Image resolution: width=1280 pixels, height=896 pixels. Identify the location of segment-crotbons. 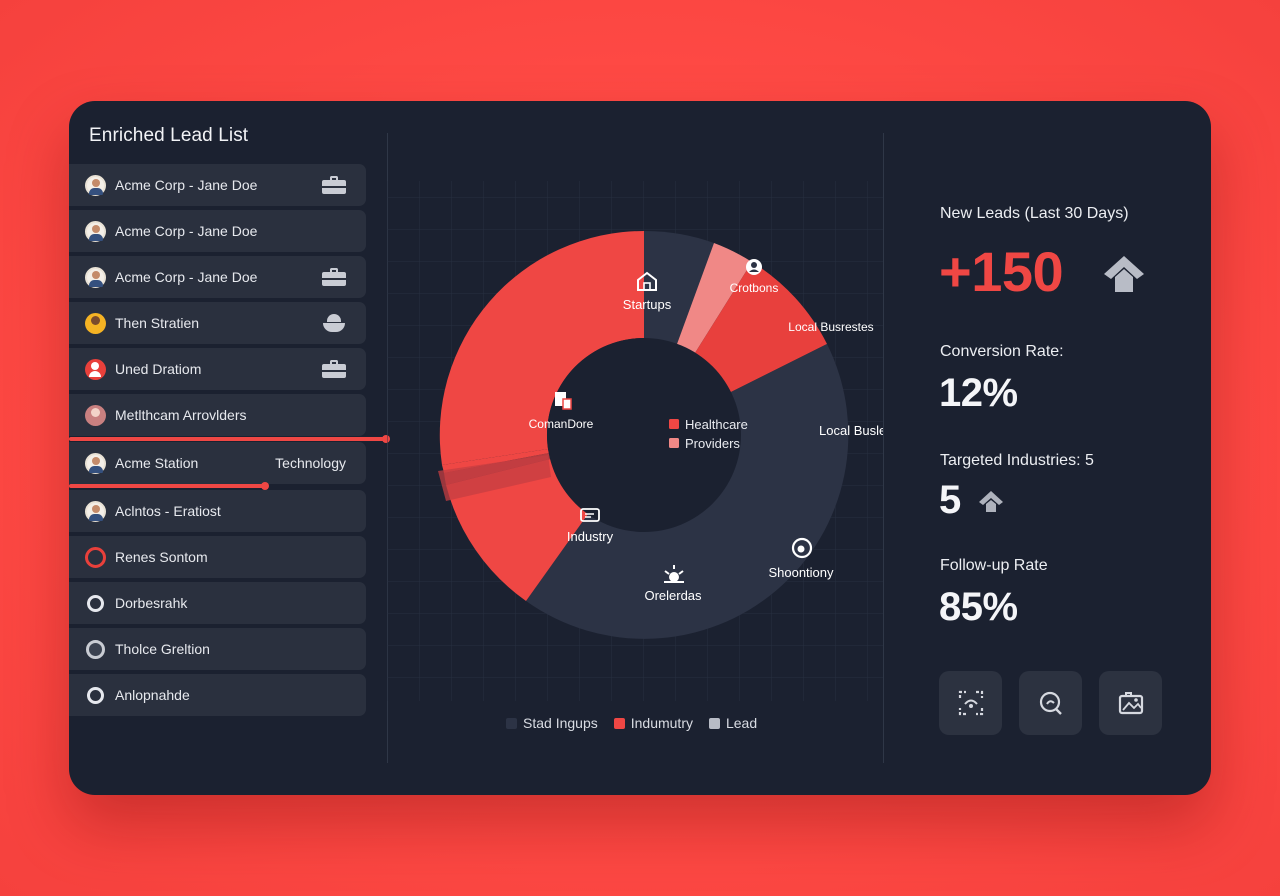
(679, 287).